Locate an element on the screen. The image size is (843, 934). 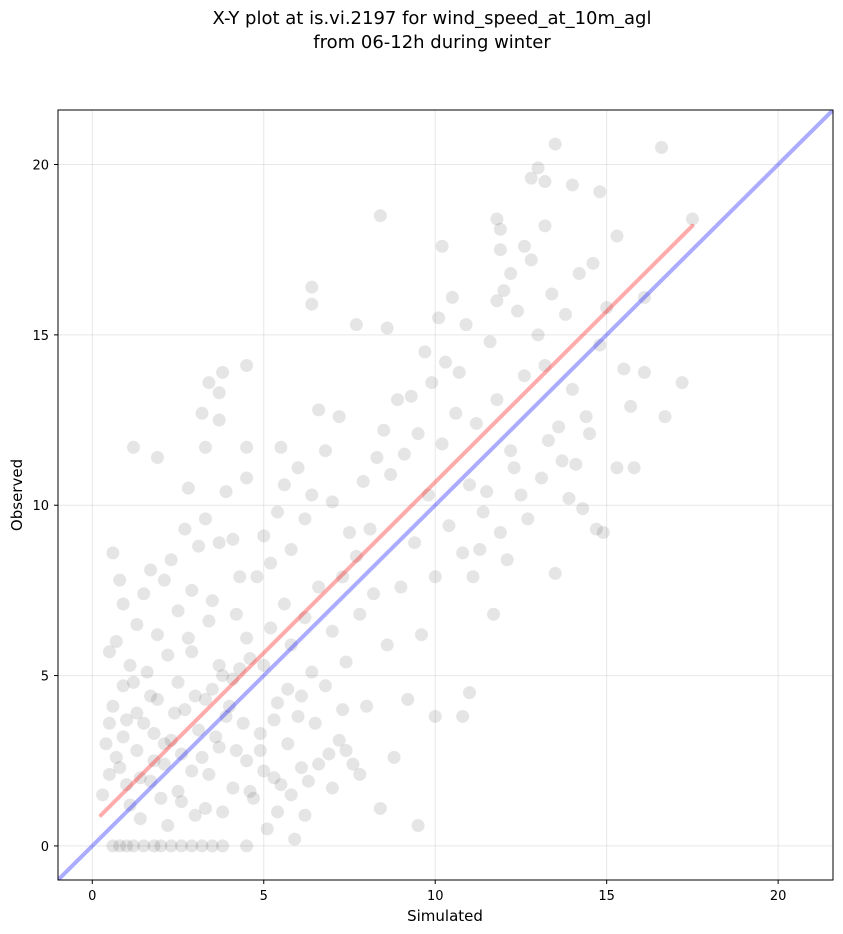
y-axis-label: Observed is located at coordinates (17, 495).